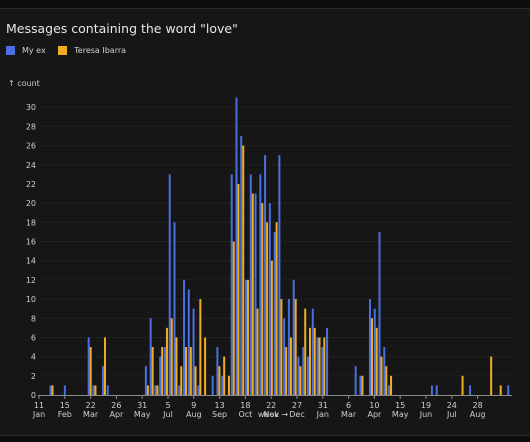  I want to click on x-tick-label-day: 22, so click(91, 405).